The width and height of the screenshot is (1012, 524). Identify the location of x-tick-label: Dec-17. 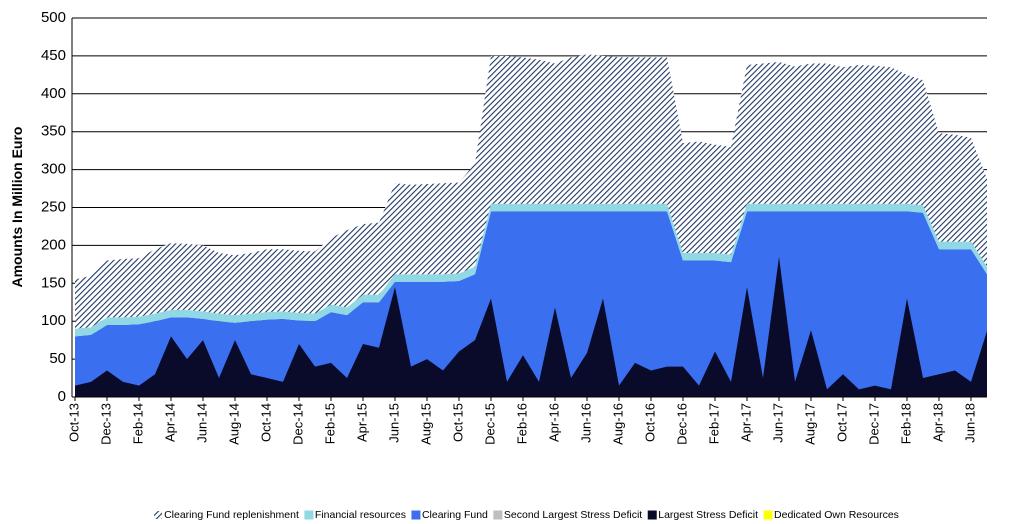
(873, 424).